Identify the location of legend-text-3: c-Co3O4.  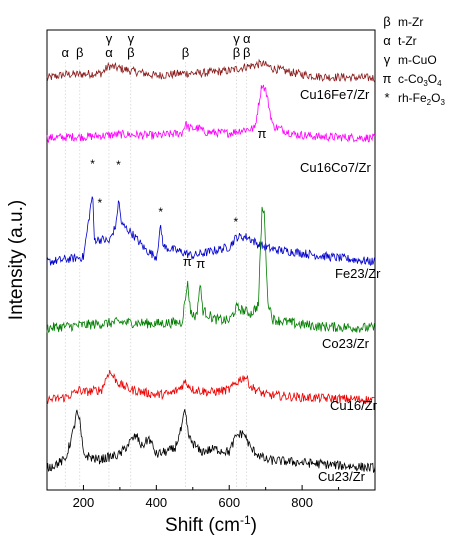
(420, 80).